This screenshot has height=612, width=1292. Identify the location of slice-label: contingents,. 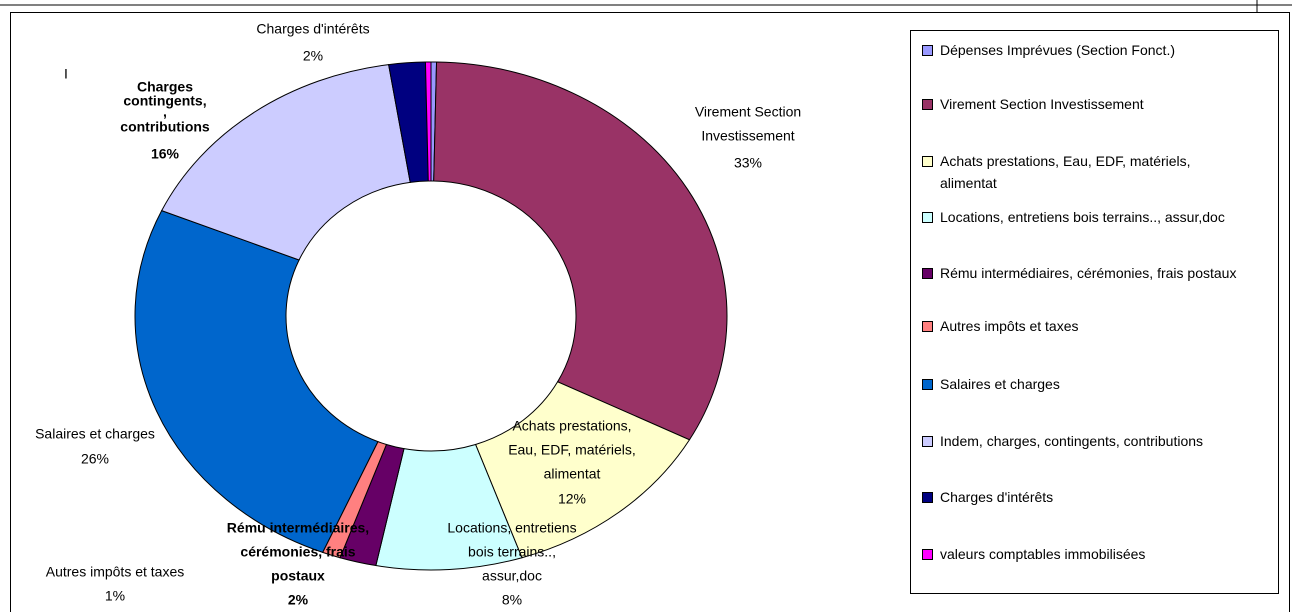
(164, 101).